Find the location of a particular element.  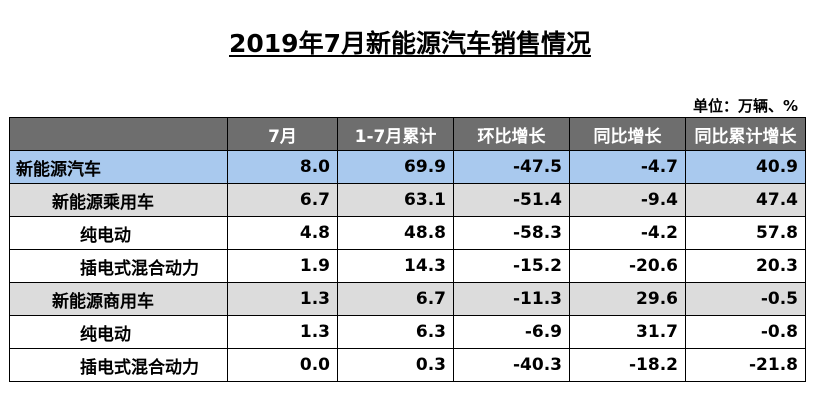

title-text: 2019年7月新能源汽车销售情况 is located at coordinates (410, 43).